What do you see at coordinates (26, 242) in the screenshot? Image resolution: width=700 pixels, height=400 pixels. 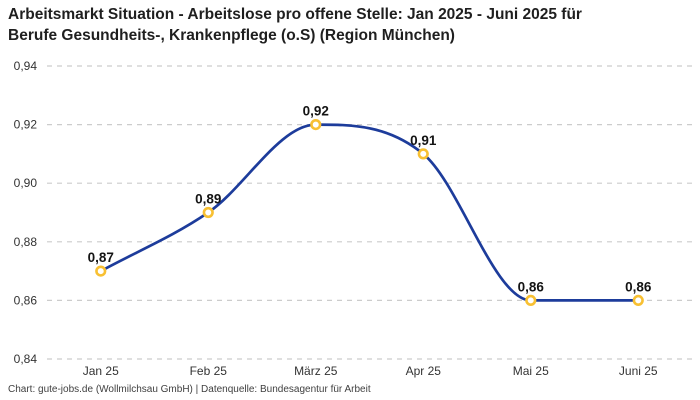 I see `y-axis-tick-label: 0,88` at bounding box center [26, 242].